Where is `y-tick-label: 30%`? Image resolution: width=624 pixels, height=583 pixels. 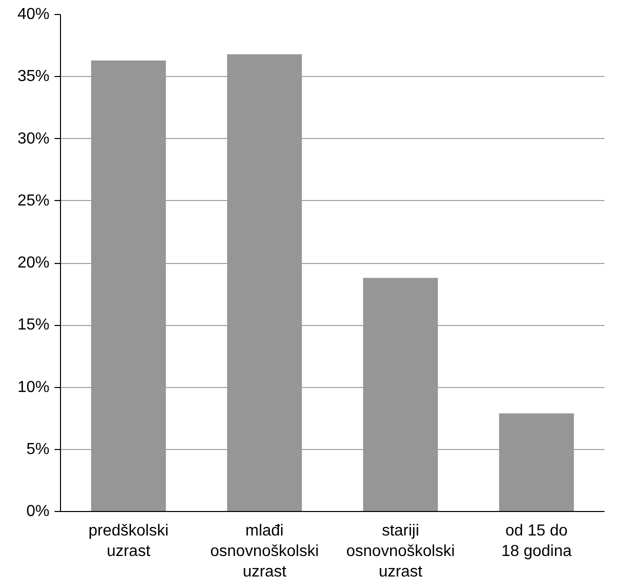 y-tick-label: 30% is located at coordinates (33, 139).